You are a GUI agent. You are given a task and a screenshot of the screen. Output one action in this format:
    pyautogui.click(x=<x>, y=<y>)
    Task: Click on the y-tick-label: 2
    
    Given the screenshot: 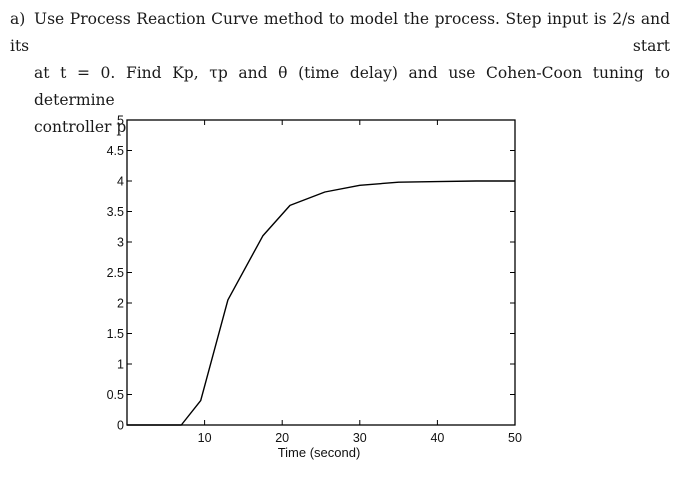 What is the action you would take?
    pyautogui.click(x=120, y=304)
    